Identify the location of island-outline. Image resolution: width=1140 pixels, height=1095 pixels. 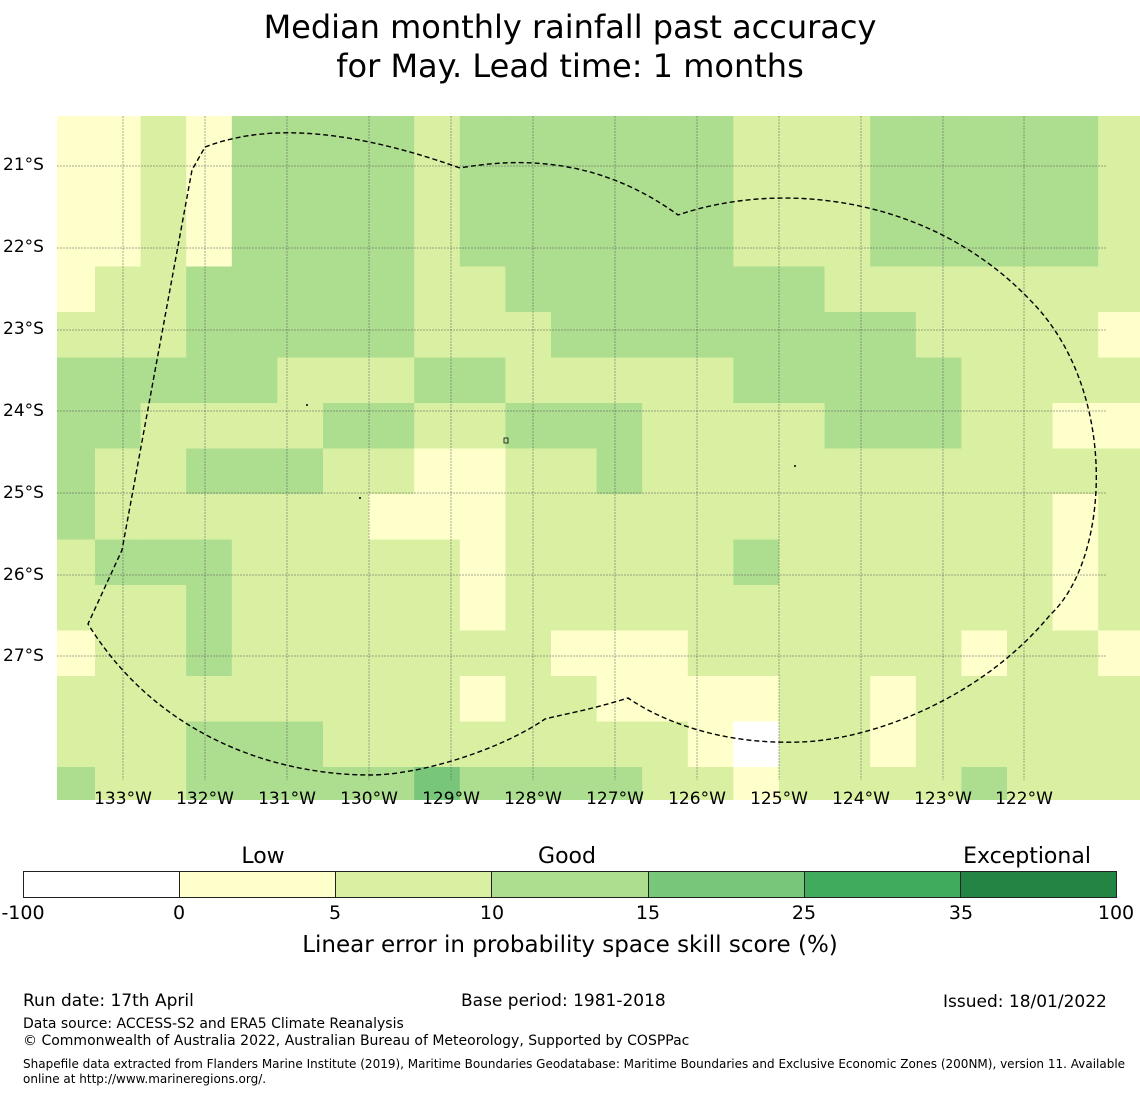
(506, 440).